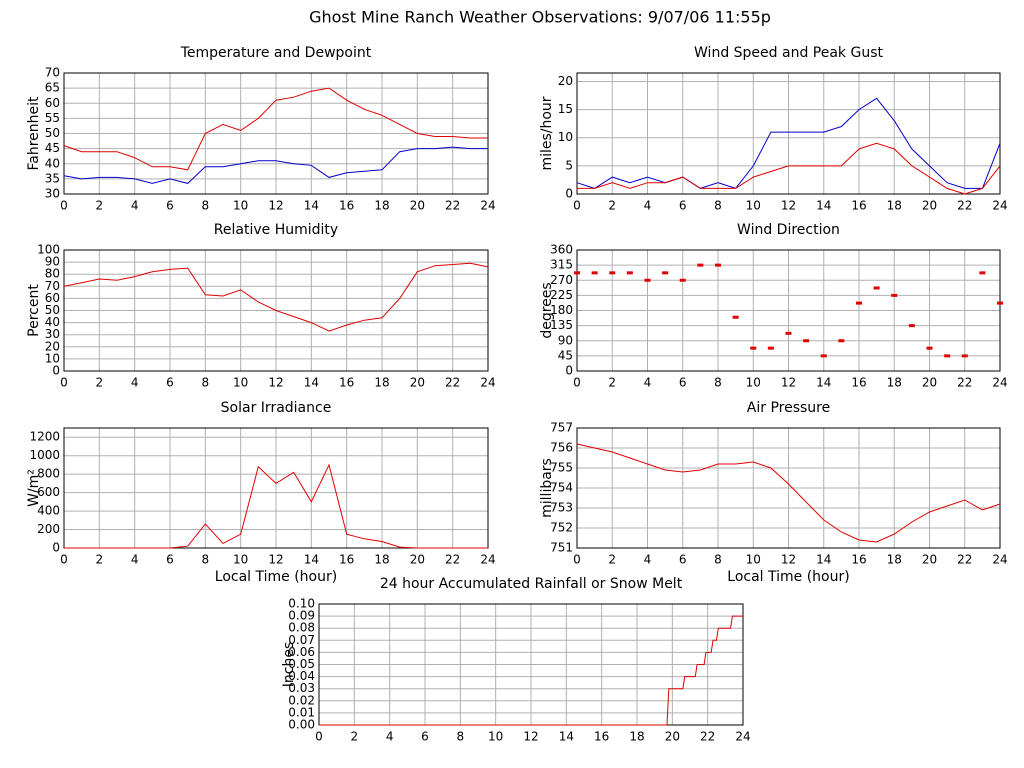  I want to click on y-tick-label: 80, so click(52, 274).